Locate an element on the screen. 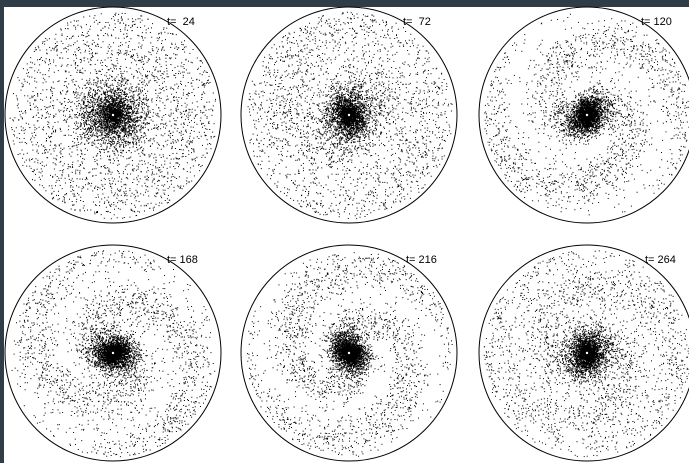  time-label: t= 24 is located at coordinates (181, 22).